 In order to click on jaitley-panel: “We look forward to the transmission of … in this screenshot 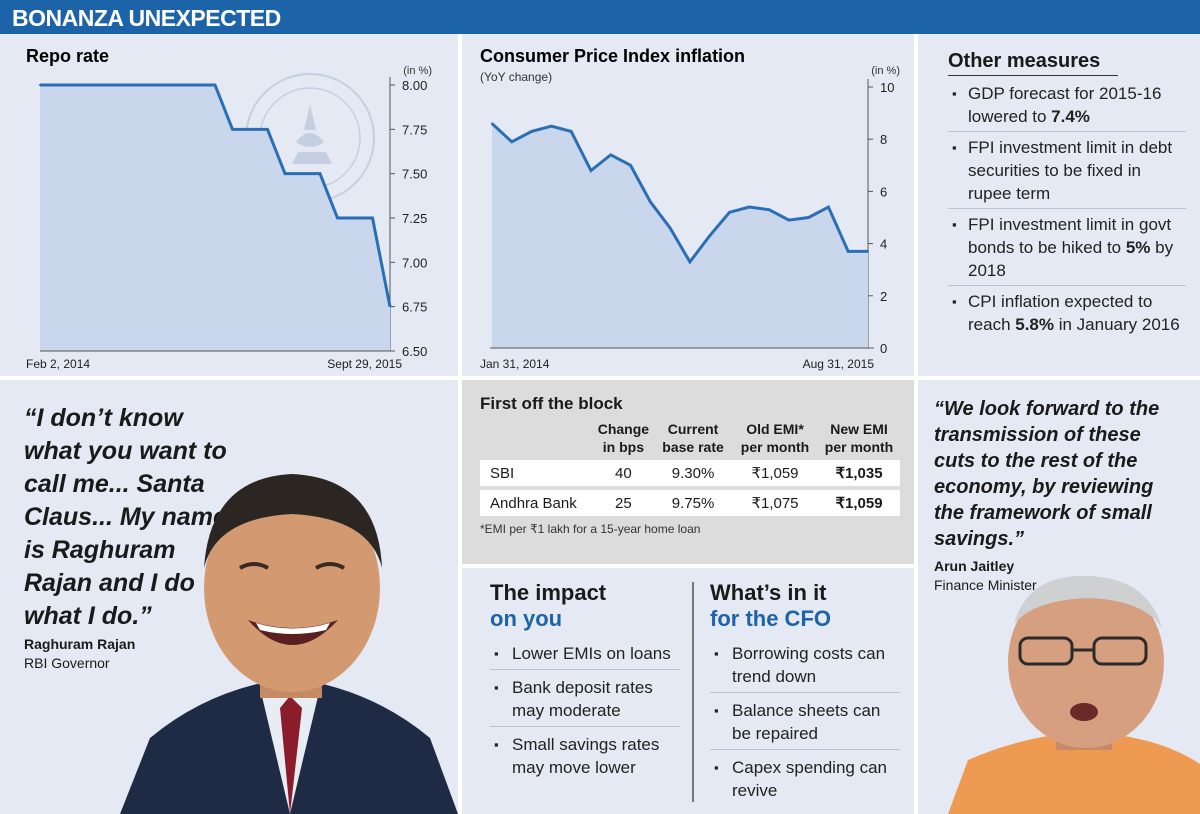, I will do `click(1059, 597)`.